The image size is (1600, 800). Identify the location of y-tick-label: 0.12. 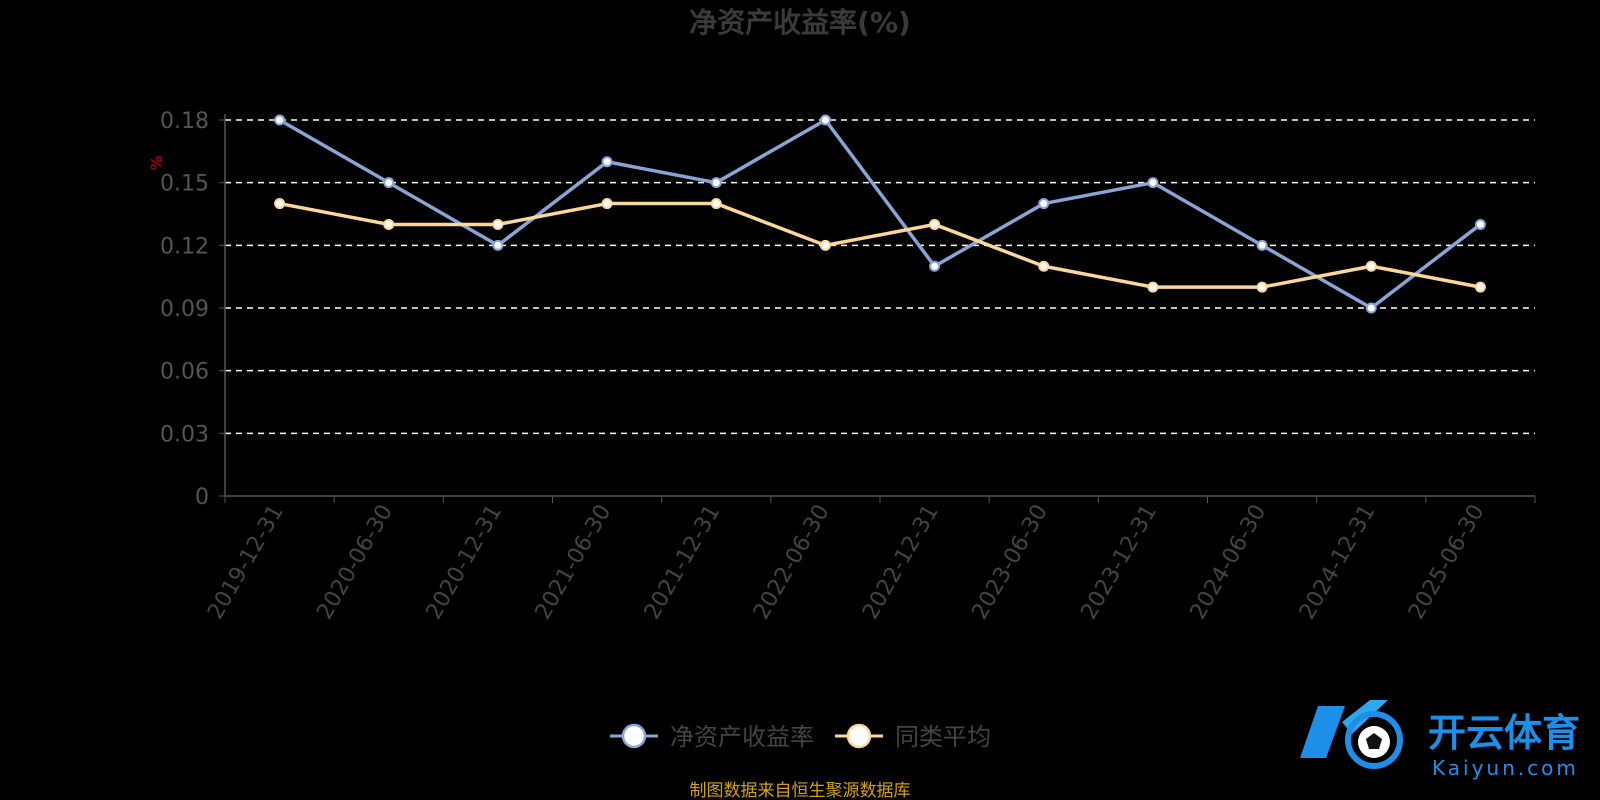
(184, 246).